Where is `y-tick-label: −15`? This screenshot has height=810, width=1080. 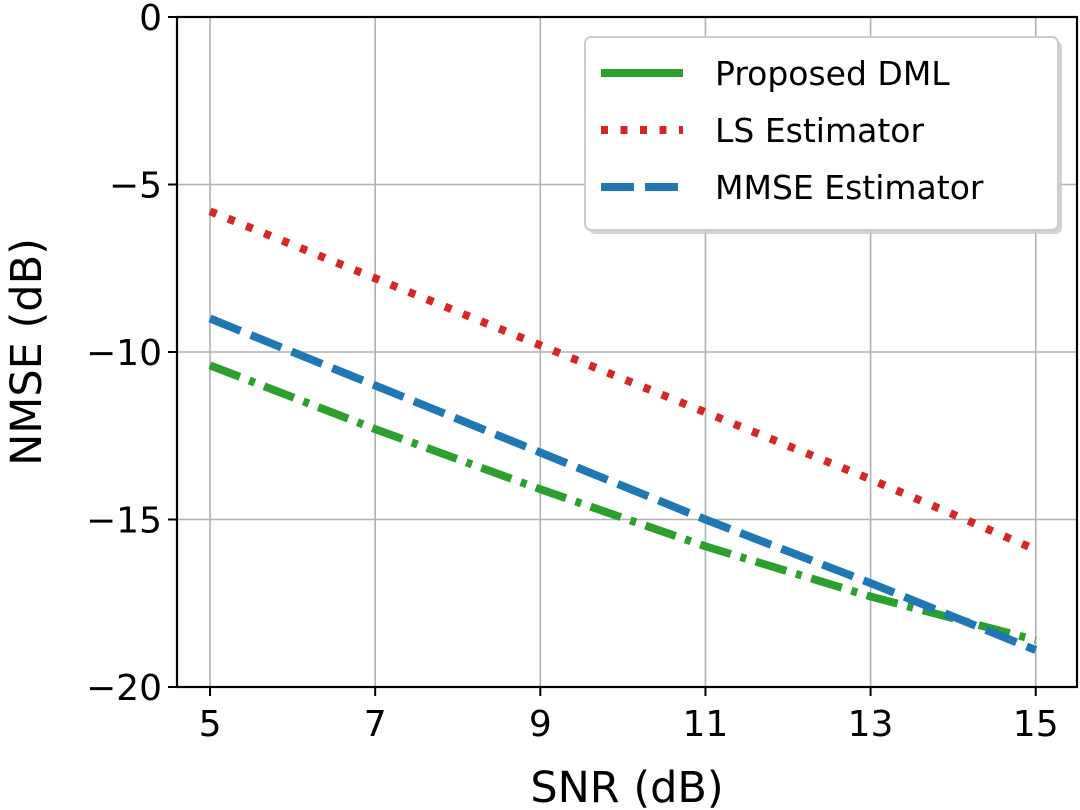 y-tick-label: −15 is located at coordinates (124, 521).